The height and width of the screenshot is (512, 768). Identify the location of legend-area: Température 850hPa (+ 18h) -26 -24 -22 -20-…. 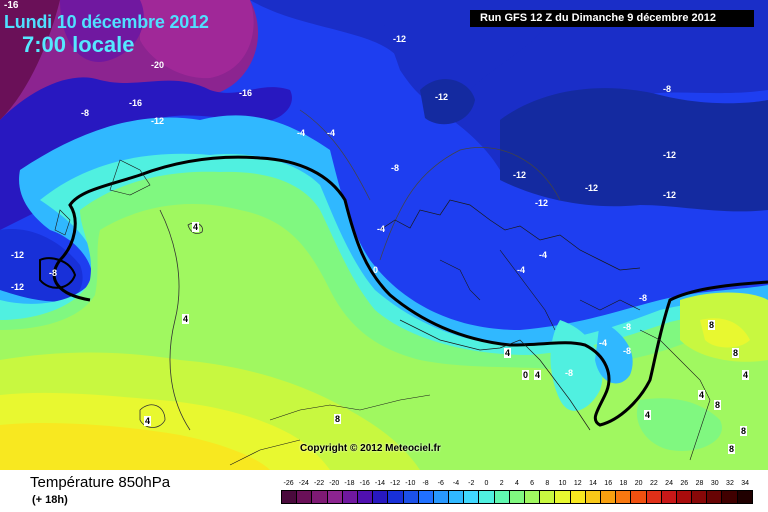
(384, 491).